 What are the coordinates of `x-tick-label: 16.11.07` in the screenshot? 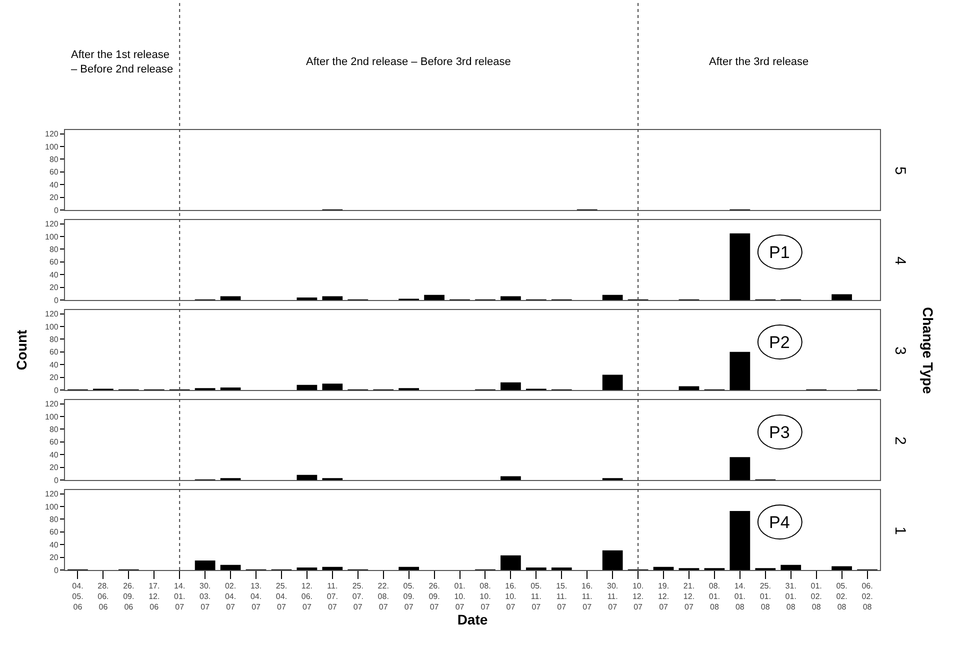 It's located at (587, 597).